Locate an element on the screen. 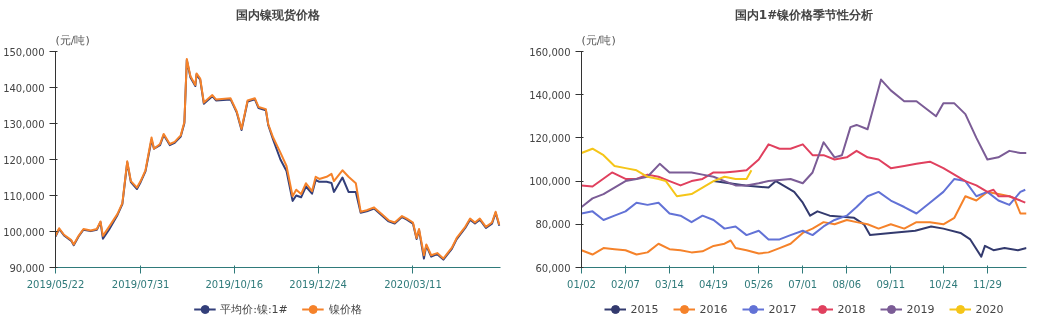 The image size is (1061, 334). legend-label: 2020 is located at coordinates (989, 309).